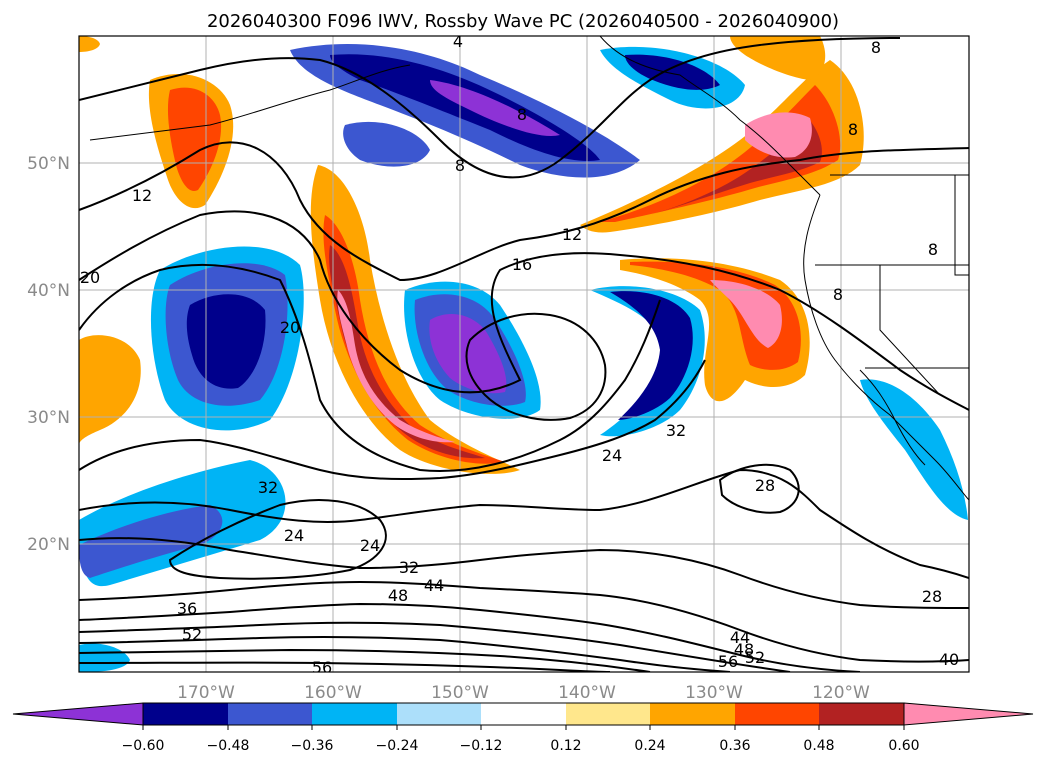 The image size is (1047, 765). Describe the element at coordinates (104, 657) in the screenshot. I see `anomaly-southwest-corner` at that location.